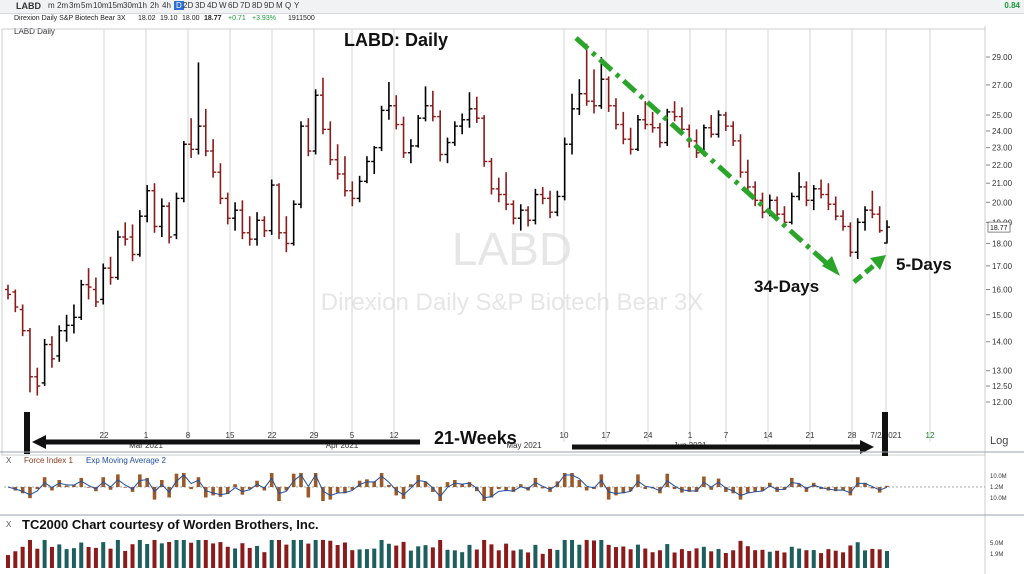 The height and width of the screenshot is (574, 1024). I want to click on y-tick-label: 20.00, so click(1002, 202).